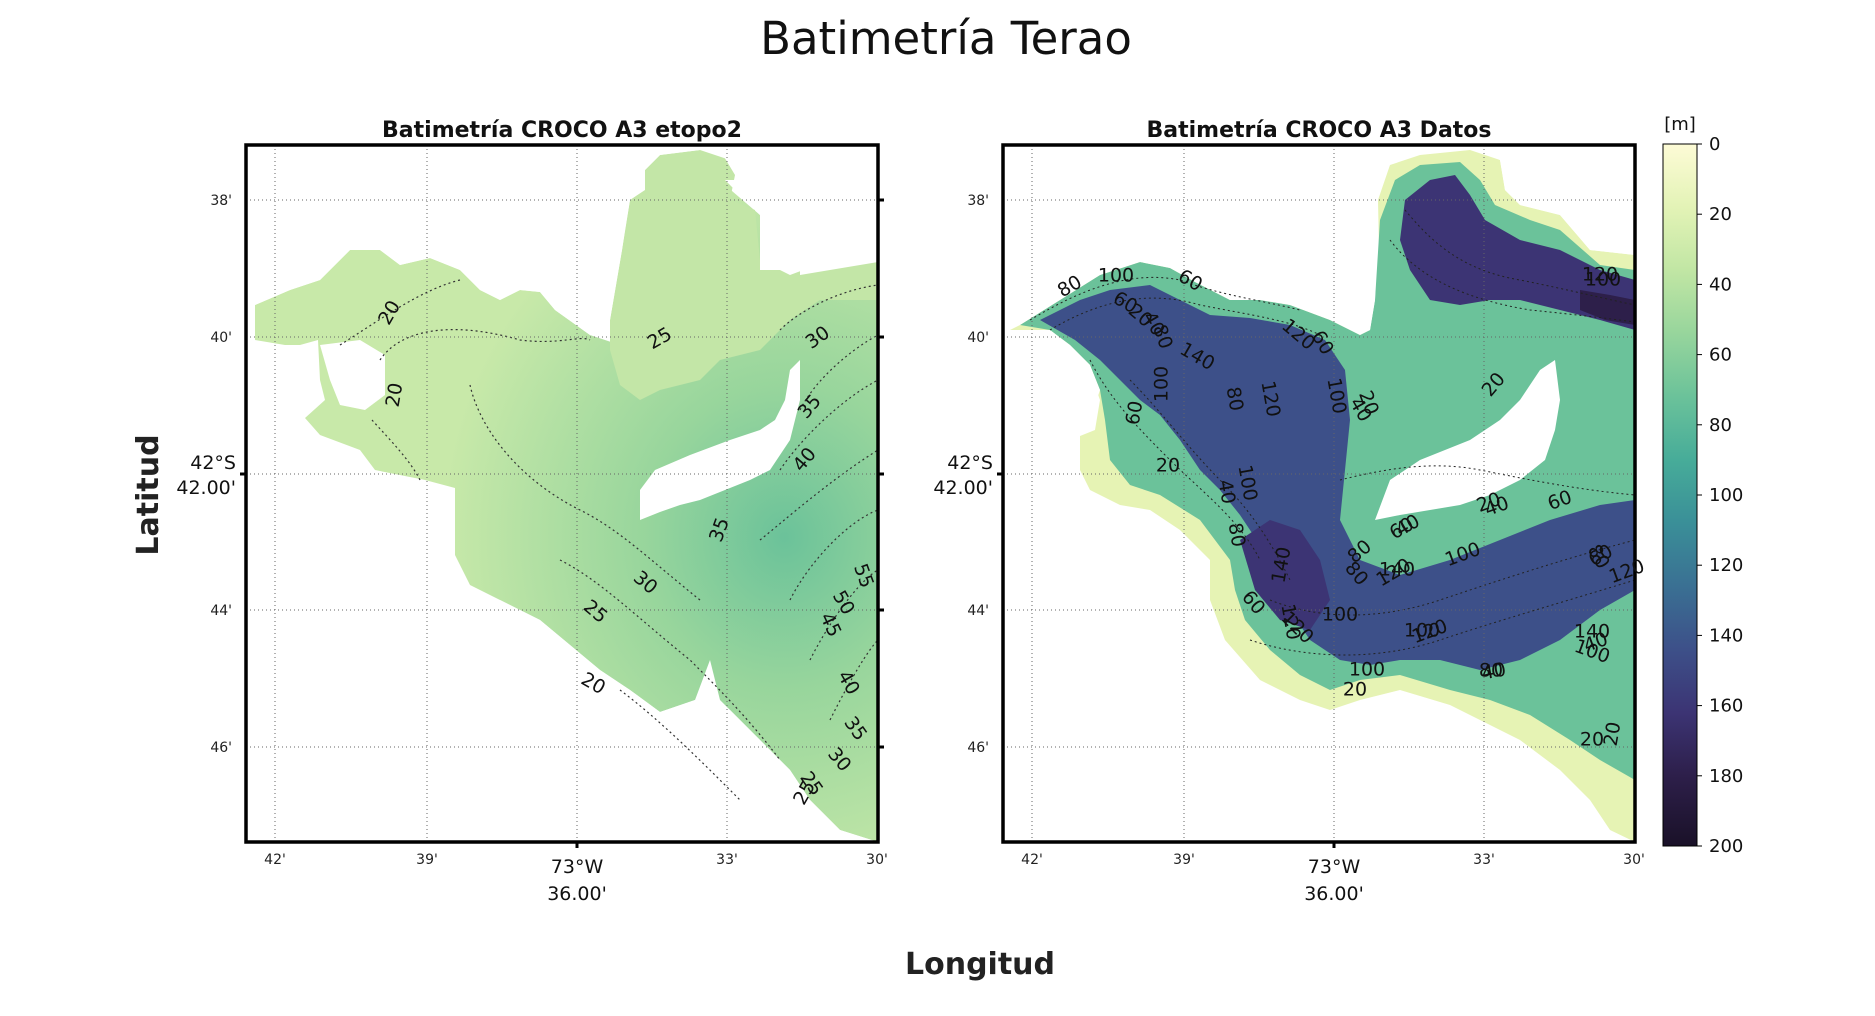 Image resolution: width=1875 pixels, height=1016 pixels. Describe the element at coordinates (1077, 406) in the screenshot. I see `datos-land-island` at that location.